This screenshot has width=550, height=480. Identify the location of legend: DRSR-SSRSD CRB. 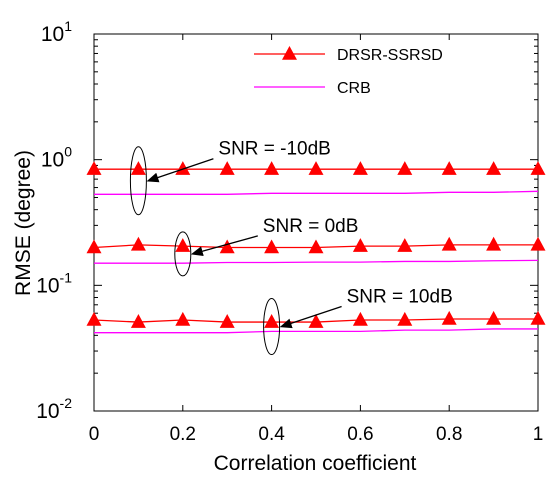
(348, 71).